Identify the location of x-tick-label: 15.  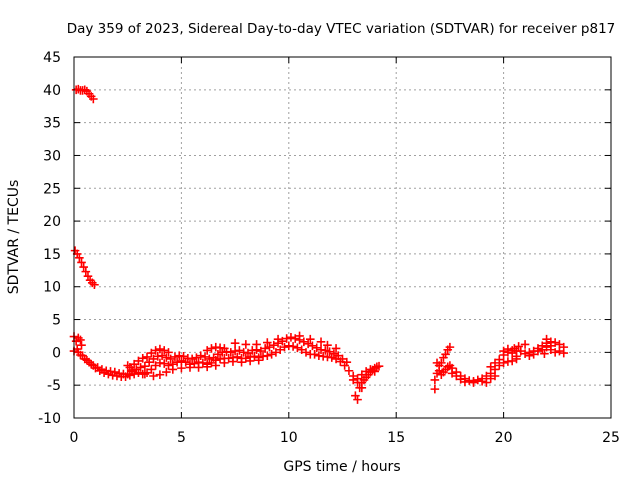
(396, 438).